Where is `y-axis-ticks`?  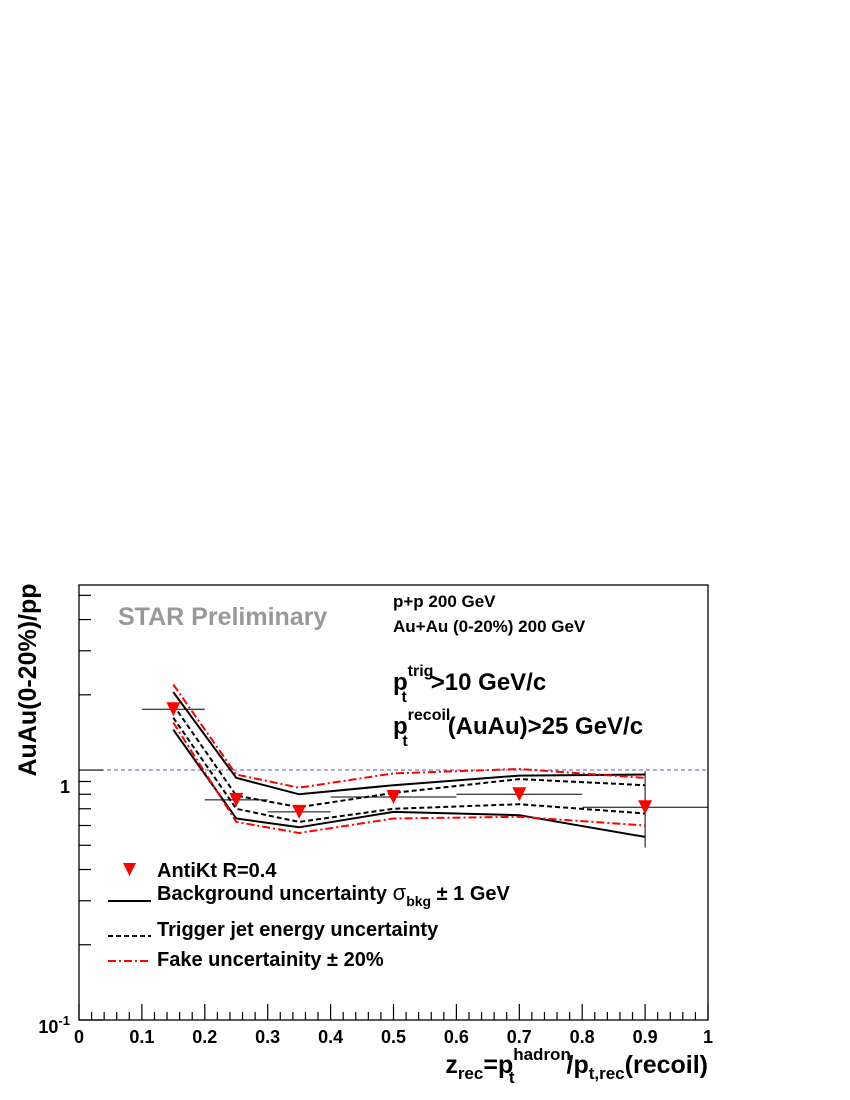 y-axis-ticks is located at coordinates (91, 807).